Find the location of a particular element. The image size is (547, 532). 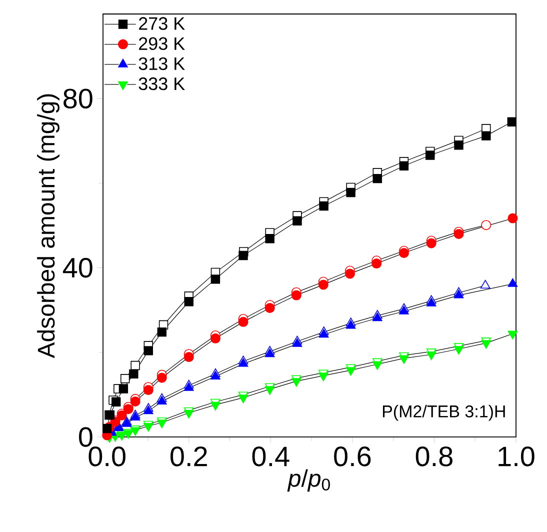

x-tick-label: 0.0 is located at coordinates (107, 456).